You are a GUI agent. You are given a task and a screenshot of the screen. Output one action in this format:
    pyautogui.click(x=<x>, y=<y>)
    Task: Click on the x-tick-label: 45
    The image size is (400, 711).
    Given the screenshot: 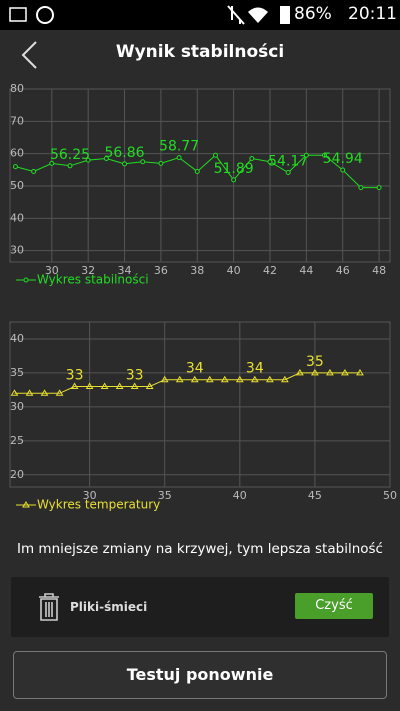 What is the action you would take?
    pyautogui.click(x=315, y=495)
    